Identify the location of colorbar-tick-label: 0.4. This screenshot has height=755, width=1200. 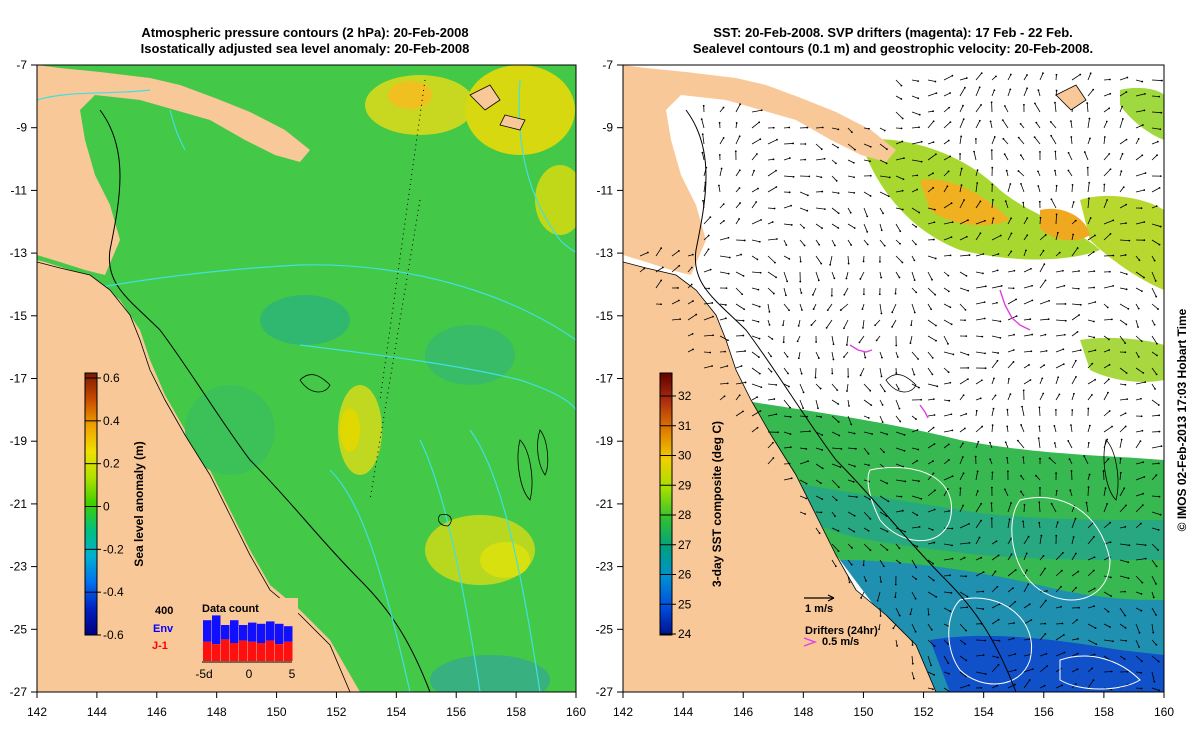
(111, 421).